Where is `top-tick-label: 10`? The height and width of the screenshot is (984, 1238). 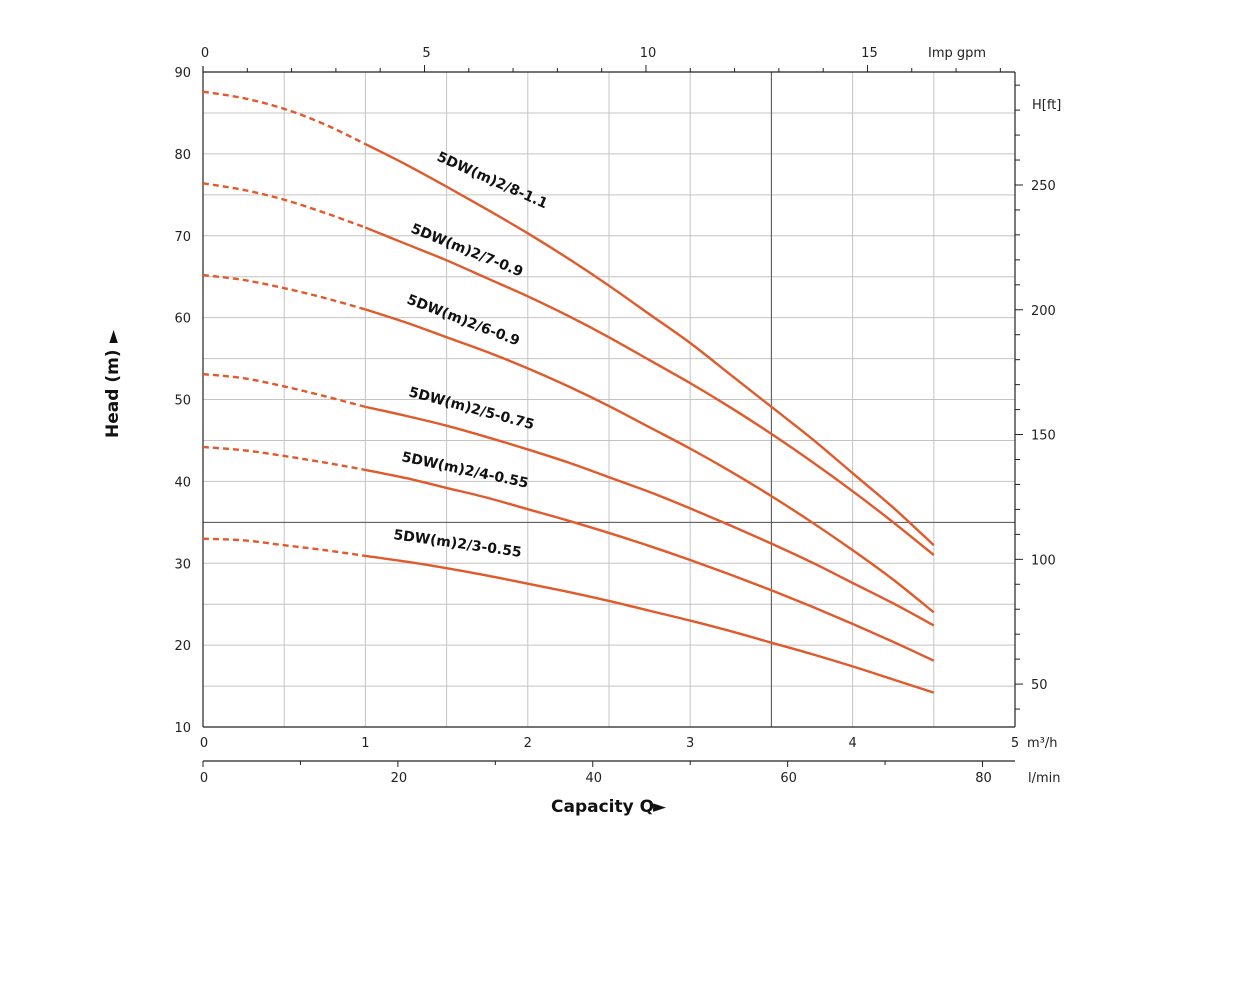
top-tick-label: 10 is located at coordinates (648, 53).